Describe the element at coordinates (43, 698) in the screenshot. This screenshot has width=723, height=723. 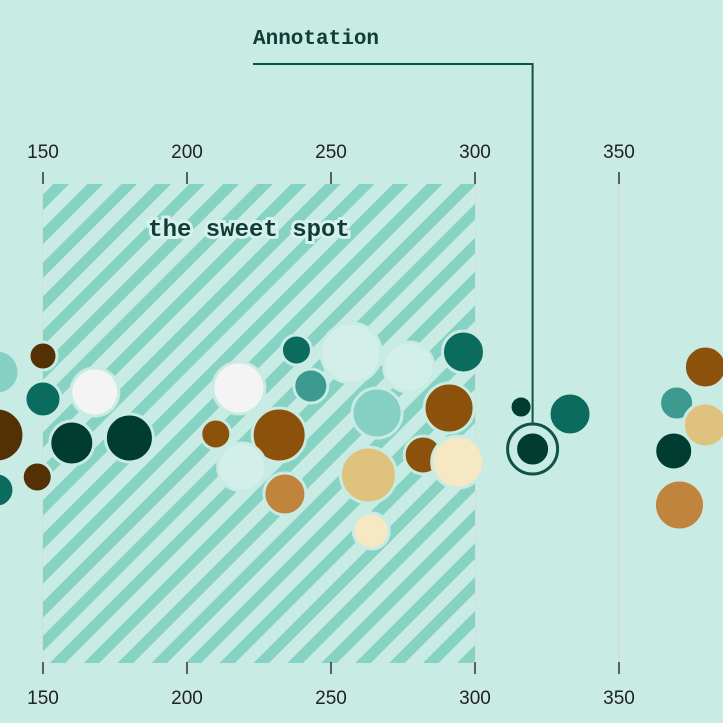
I see `x-tick-label-bottom-150: 150` at that location.